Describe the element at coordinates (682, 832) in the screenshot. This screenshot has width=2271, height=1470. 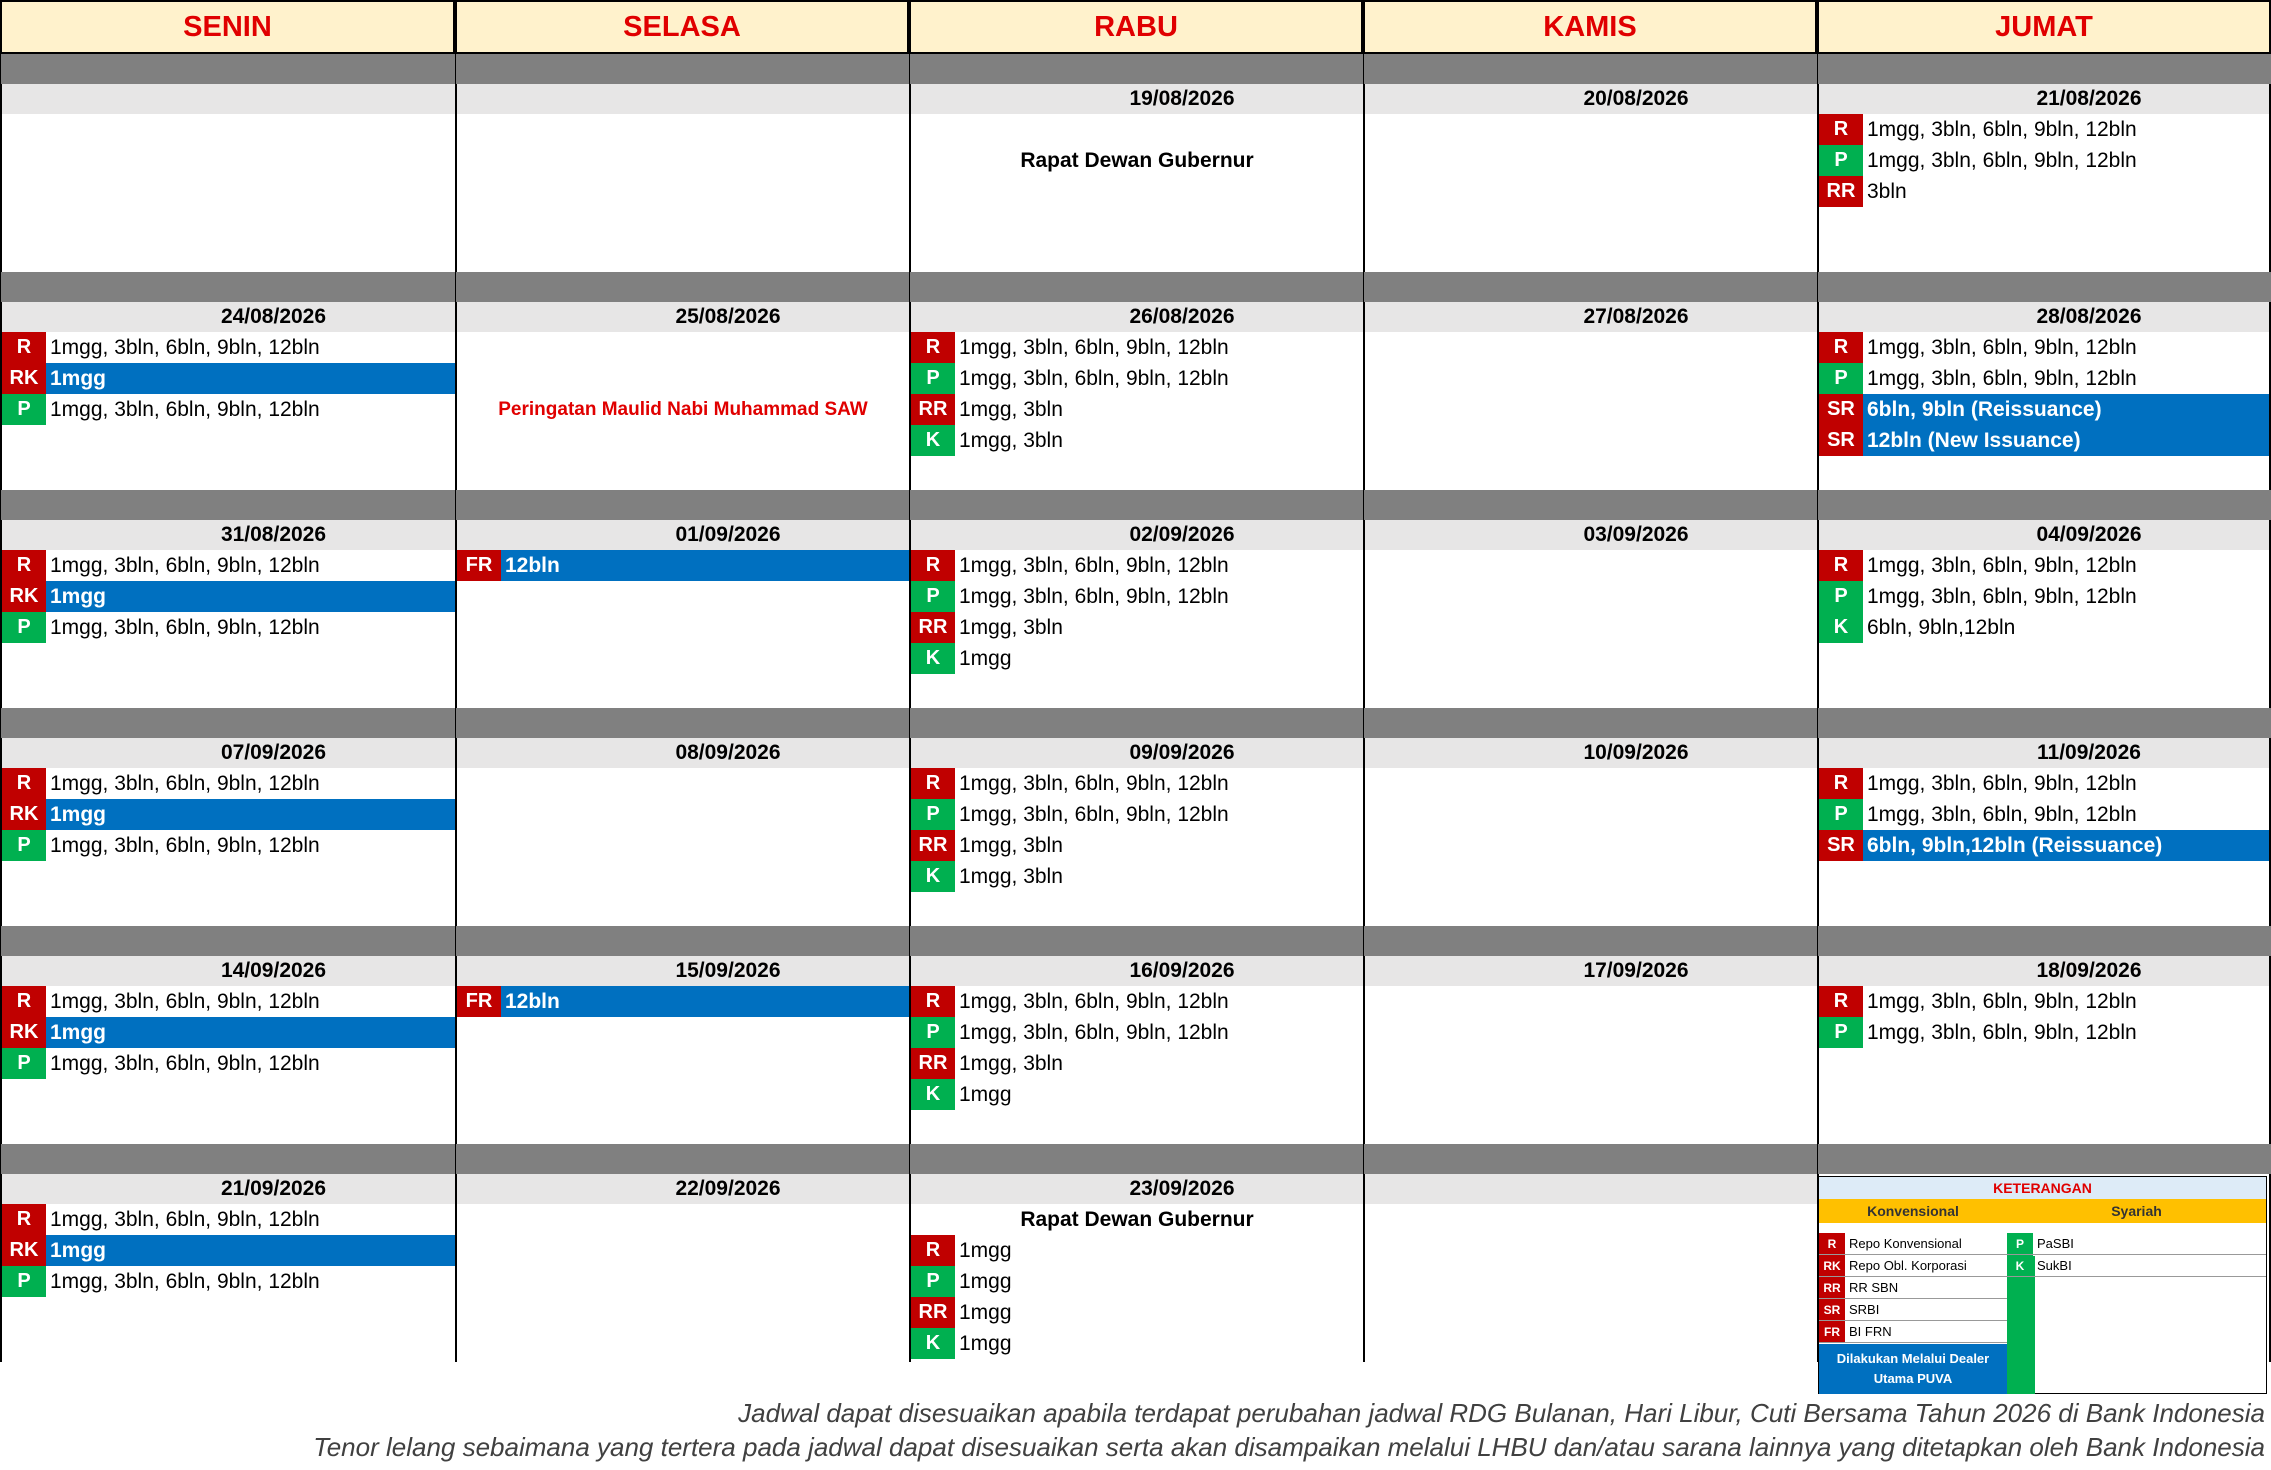
I see `calendar-cell: 08/09/2026` at that location.